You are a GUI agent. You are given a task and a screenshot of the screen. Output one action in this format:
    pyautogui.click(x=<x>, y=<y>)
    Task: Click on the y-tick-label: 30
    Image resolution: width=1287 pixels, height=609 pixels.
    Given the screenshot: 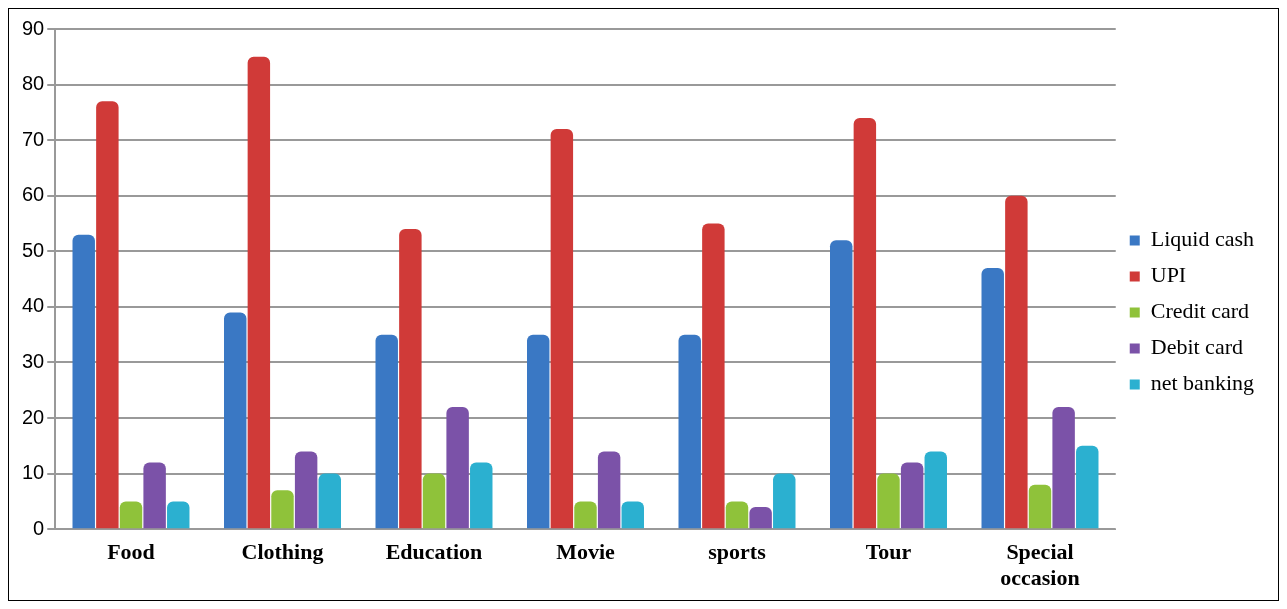 What is the action you would take?
    pyautogui.click(x=33, y=360)
    